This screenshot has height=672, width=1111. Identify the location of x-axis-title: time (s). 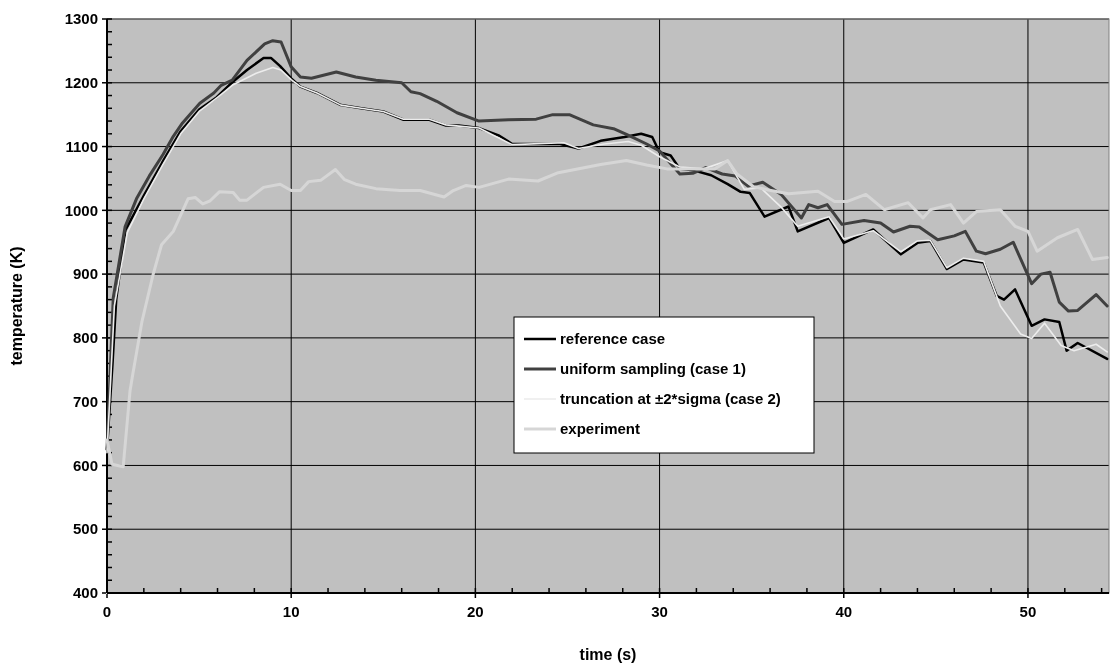
(608, 654).